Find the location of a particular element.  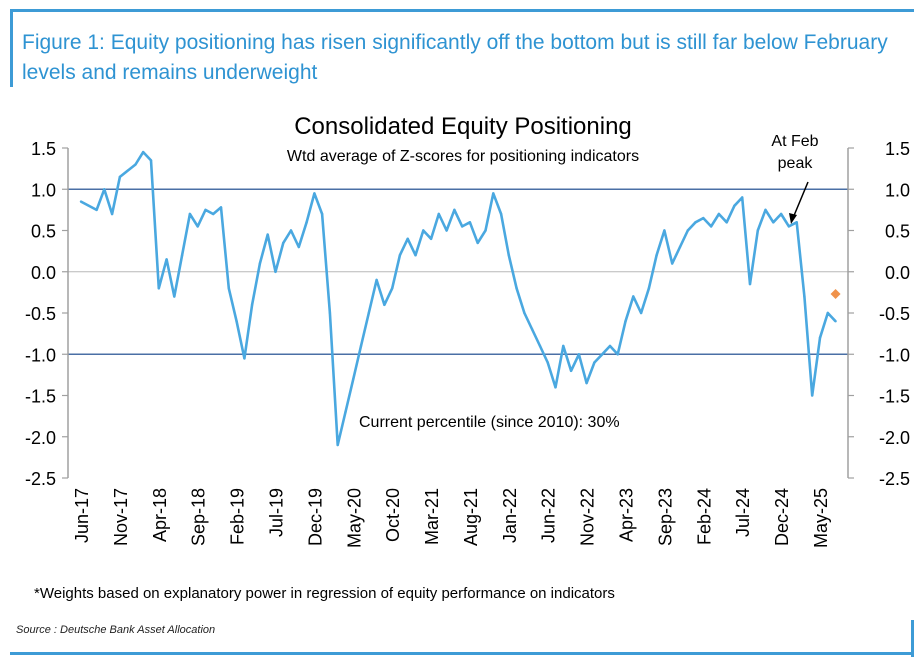

x-tick-label: Apr-23 is located at coordinates (627, 515).